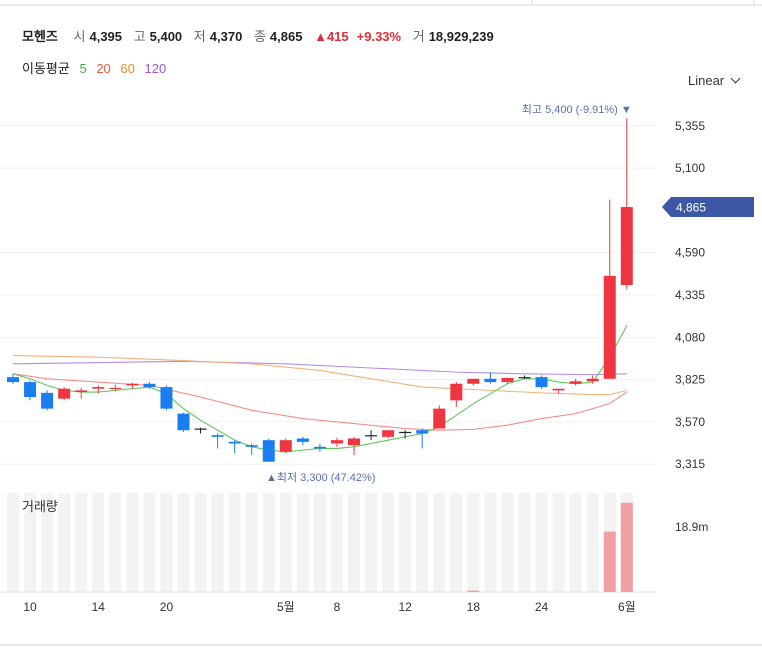  What do you see at coordinates (83, 68) in the screenshot?
I see `ma-5-label: 5` at bounding box center [83, 68].